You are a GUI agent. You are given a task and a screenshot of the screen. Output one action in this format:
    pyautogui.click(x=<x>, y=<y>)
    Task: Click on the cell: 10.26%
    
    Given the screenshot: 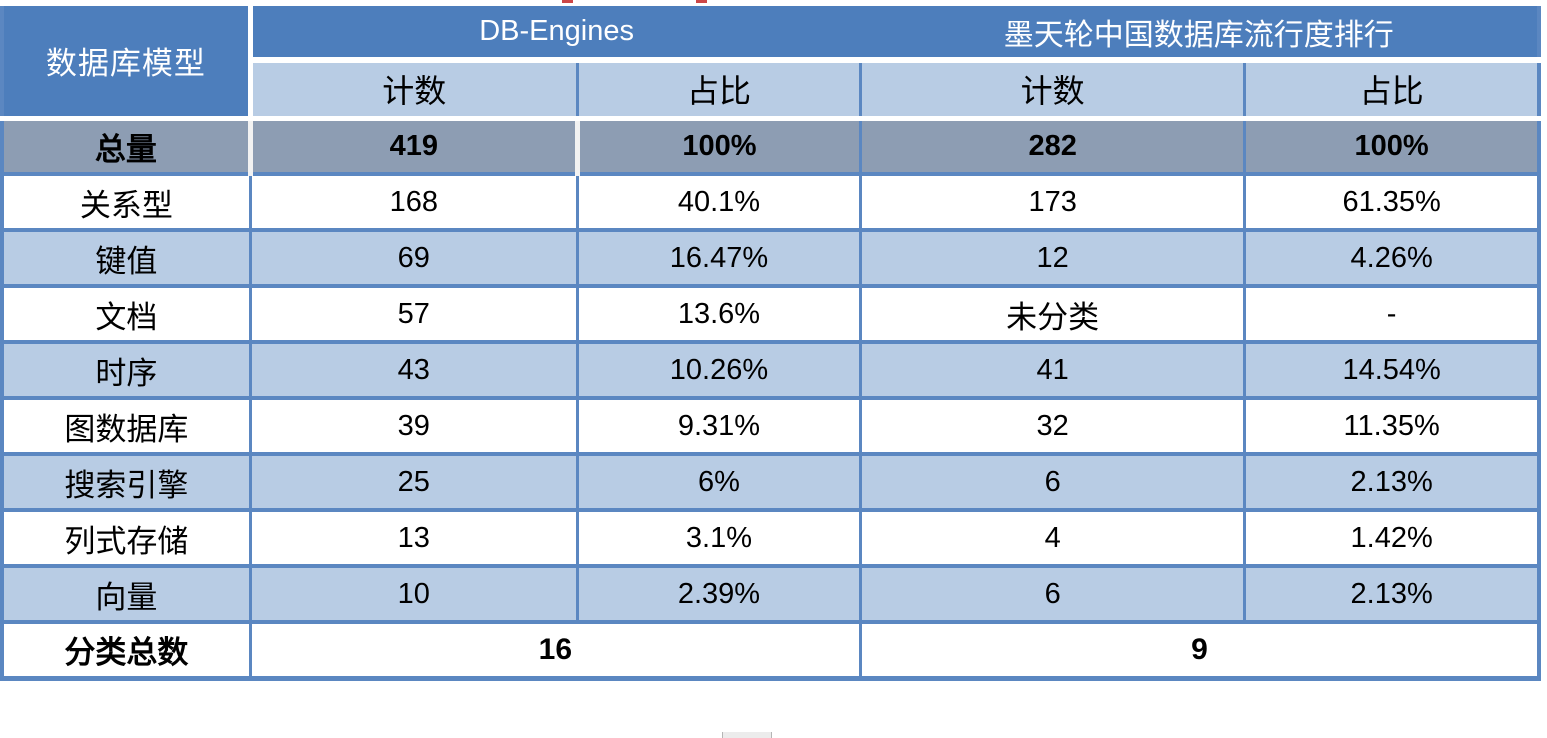 What is the action you would take?
    pyautogui.click(x=718, y=369)
    